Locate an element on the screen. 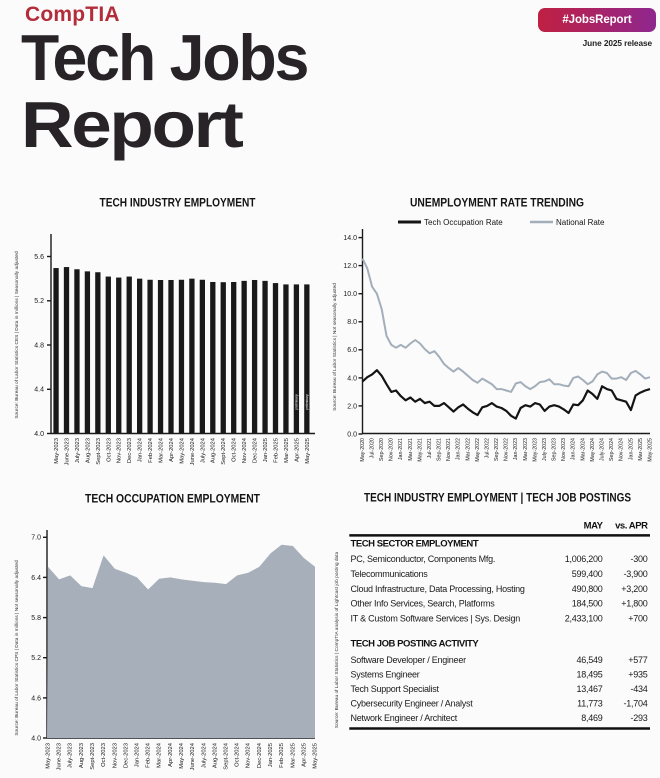 This screenshot has height=778, width=660. svg-text: 5.6 is located at coordinates (39, 257).